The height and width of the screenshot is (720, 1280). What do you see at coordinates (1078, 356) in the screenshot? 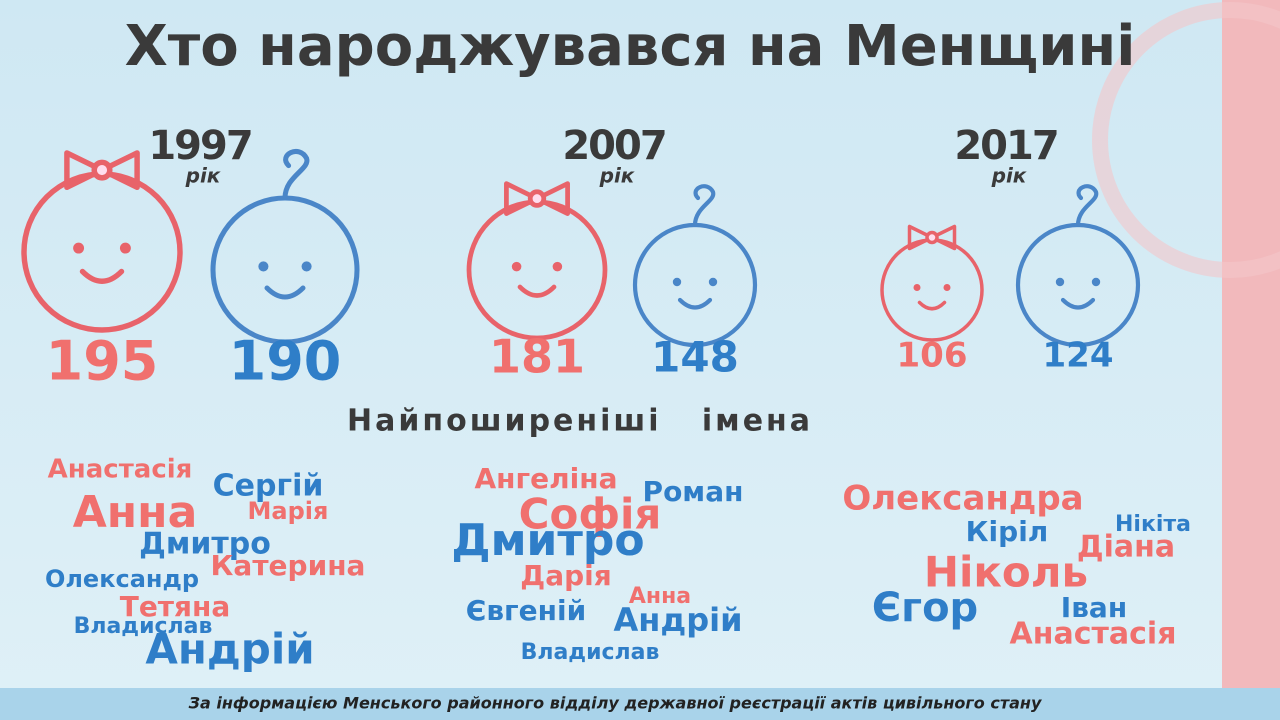
I see `boys-count: 124` at bounding box center [1078, 356].